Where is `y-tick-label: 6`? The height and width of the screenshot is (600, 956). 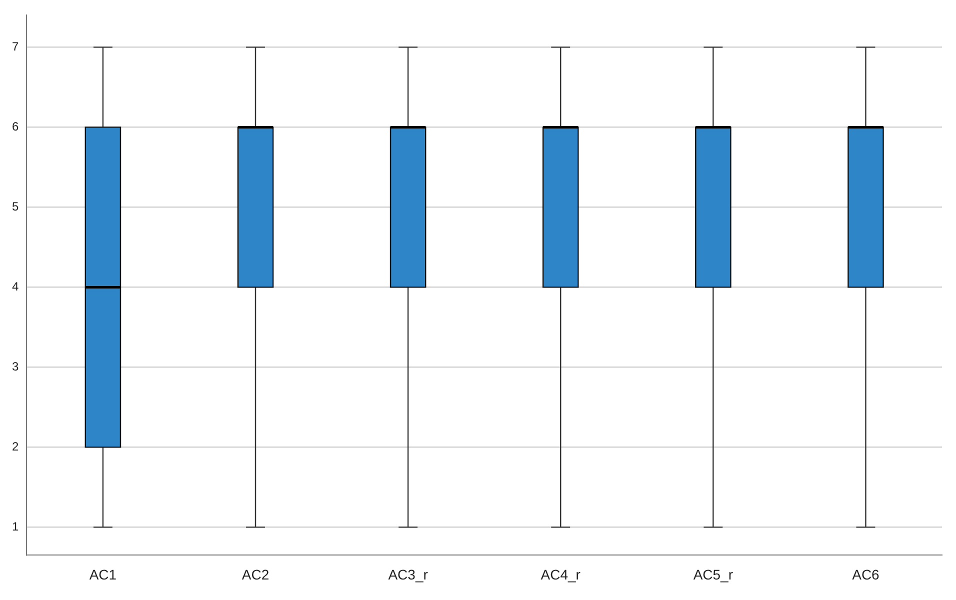 y-tick-label: 6 is located at coordinates (15, 127).